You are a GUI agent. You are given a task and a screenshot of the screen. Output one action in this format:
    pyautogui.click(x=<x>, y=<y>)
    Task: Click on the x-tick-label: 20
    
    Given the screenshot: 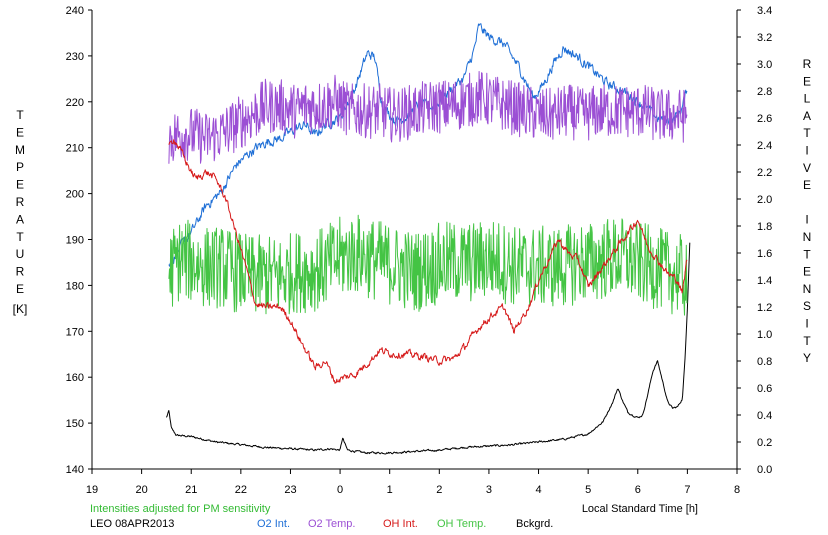 What is the action you would take?
    pyautogui.click(x=141, y=490)
    